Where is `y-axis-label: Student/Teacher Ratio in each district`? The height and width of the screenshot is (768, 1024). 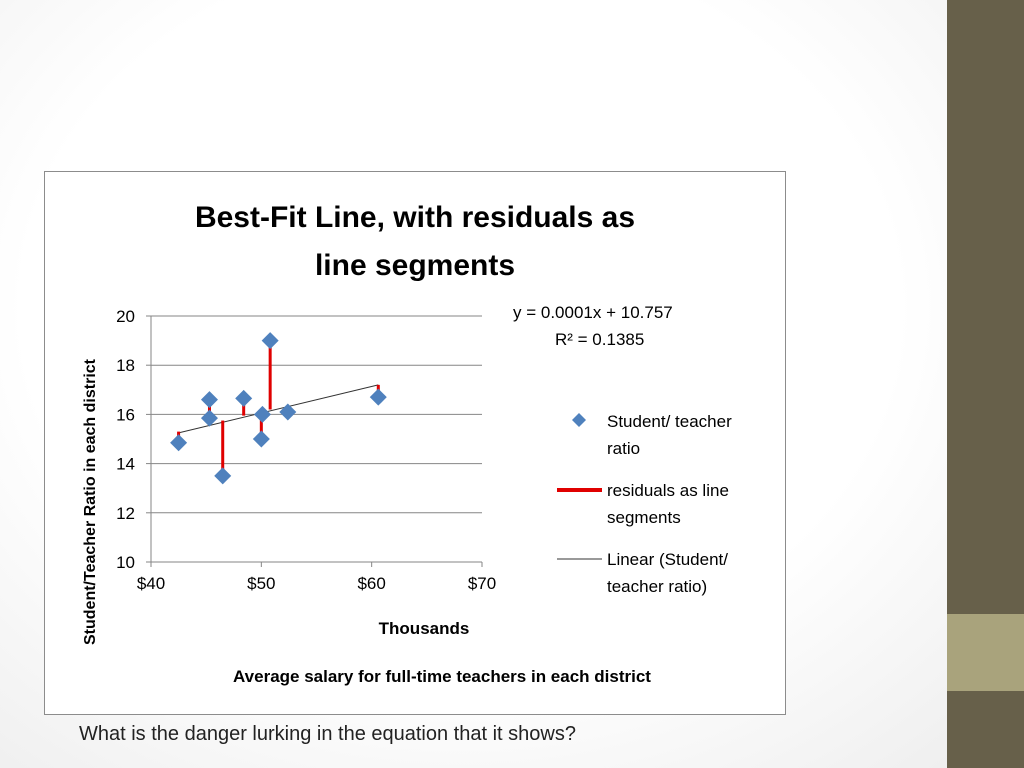
y-axis-label: Student/Teacher Ratio in each district is located at coordinates (90, 501).